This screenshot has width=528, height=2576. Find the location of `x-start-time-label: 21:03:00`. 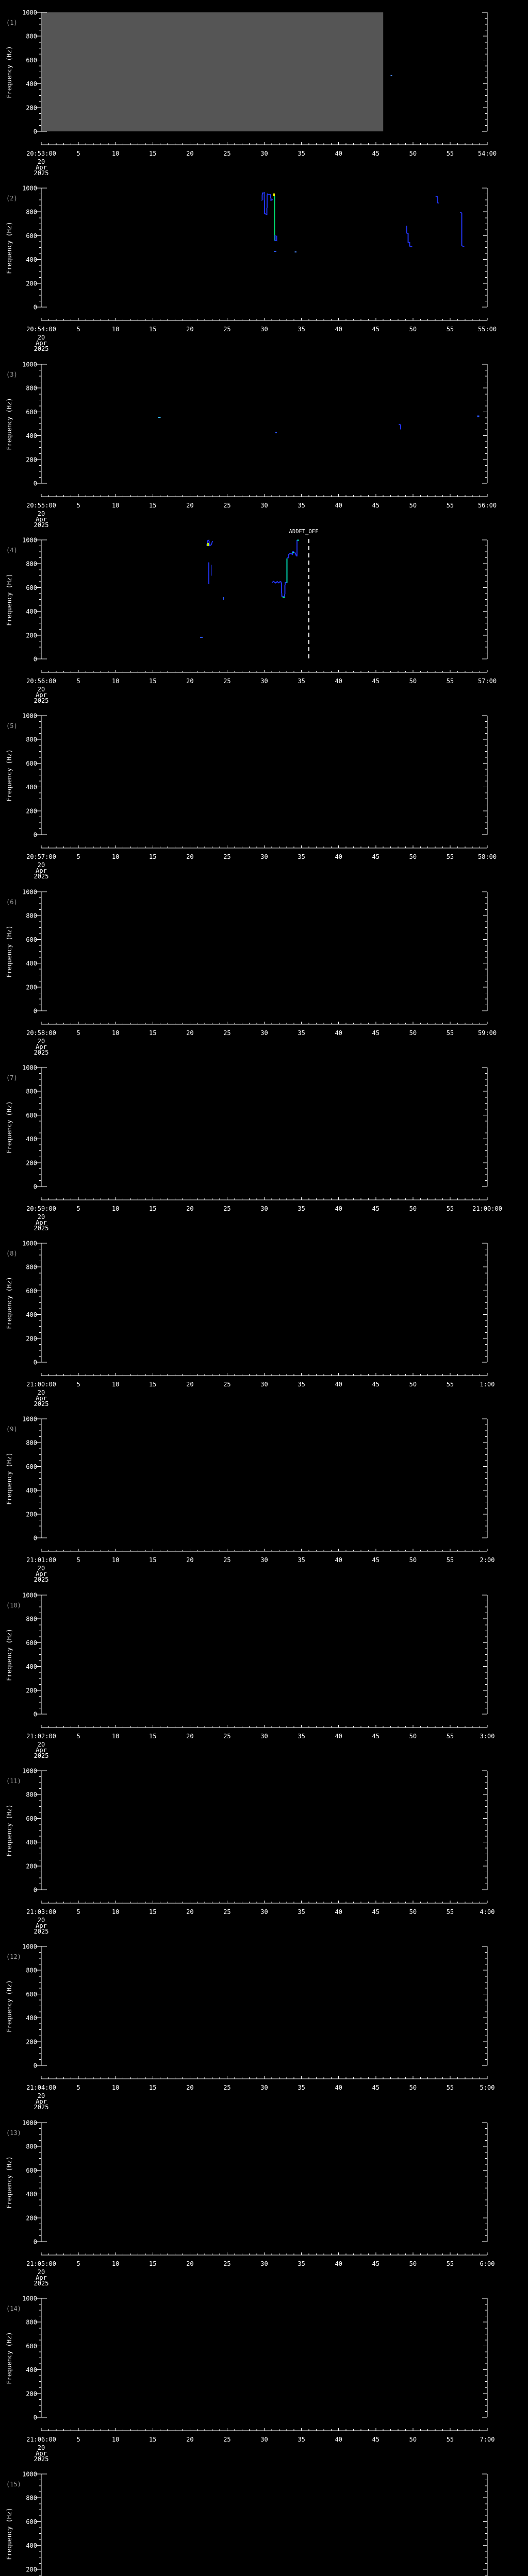

x-start-time-label: 21:03:00 is located at coordinates (41, 1912).